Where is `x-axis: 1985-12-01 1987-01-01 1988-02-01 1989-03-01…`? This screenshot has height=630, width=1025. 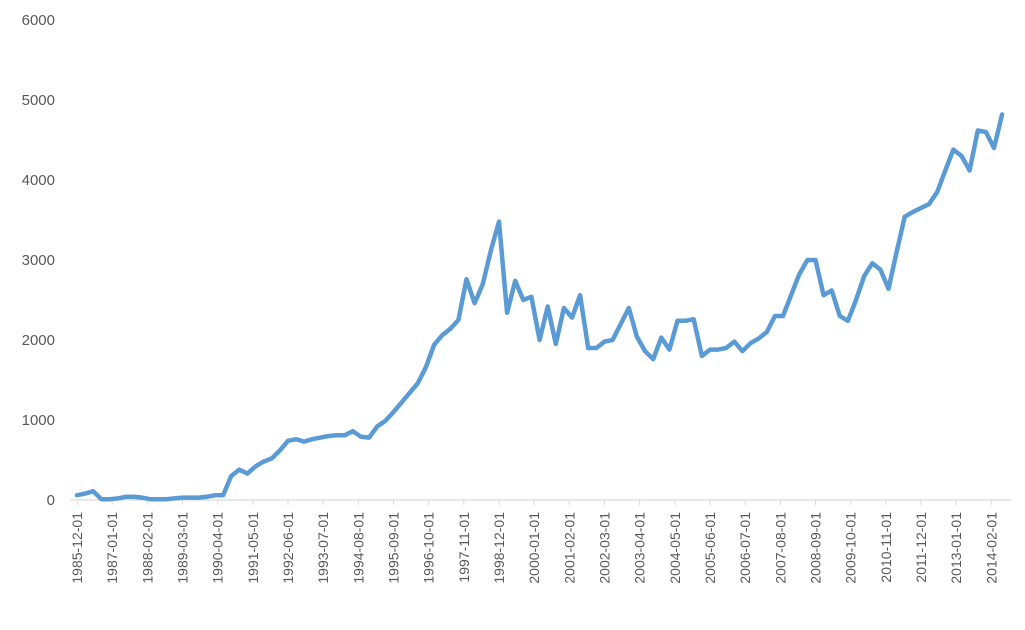 x-axis: 1985-12-01 1987-01-01 1988-02-01 1989-03-01… is located at coordinates (534, 542).